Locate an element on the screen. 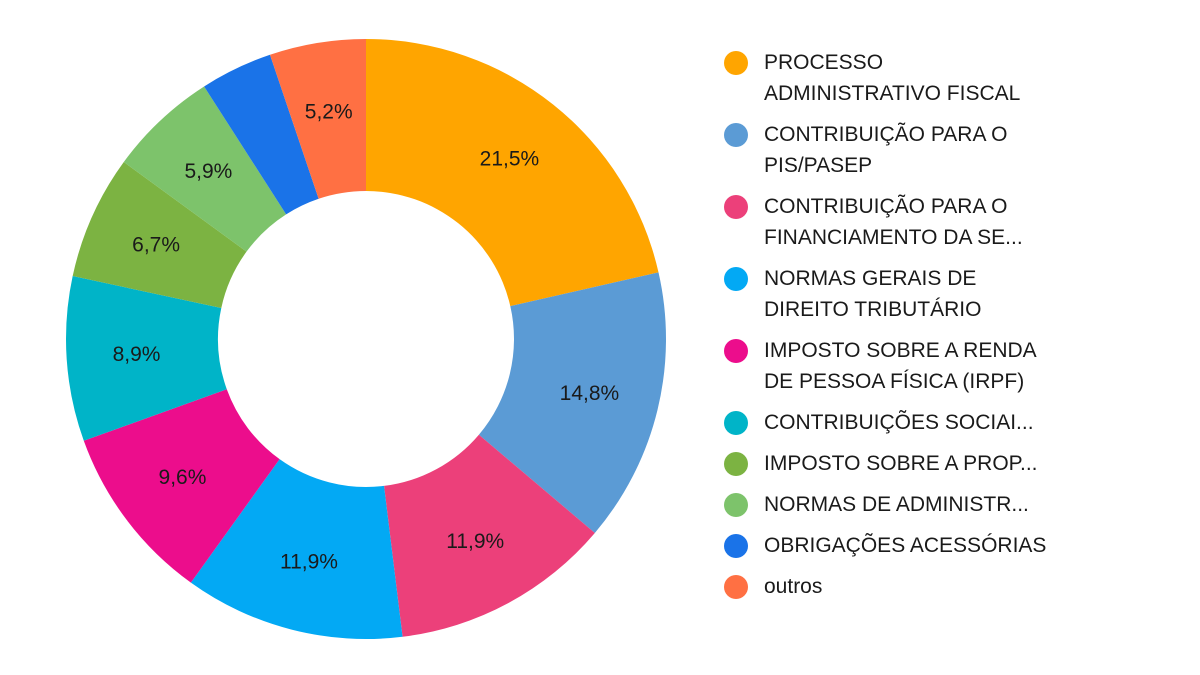 Image resolution: width=1200 pixels, height=675 pixels. slice-label-4: 9,6% is located at coordinates (183, 477).